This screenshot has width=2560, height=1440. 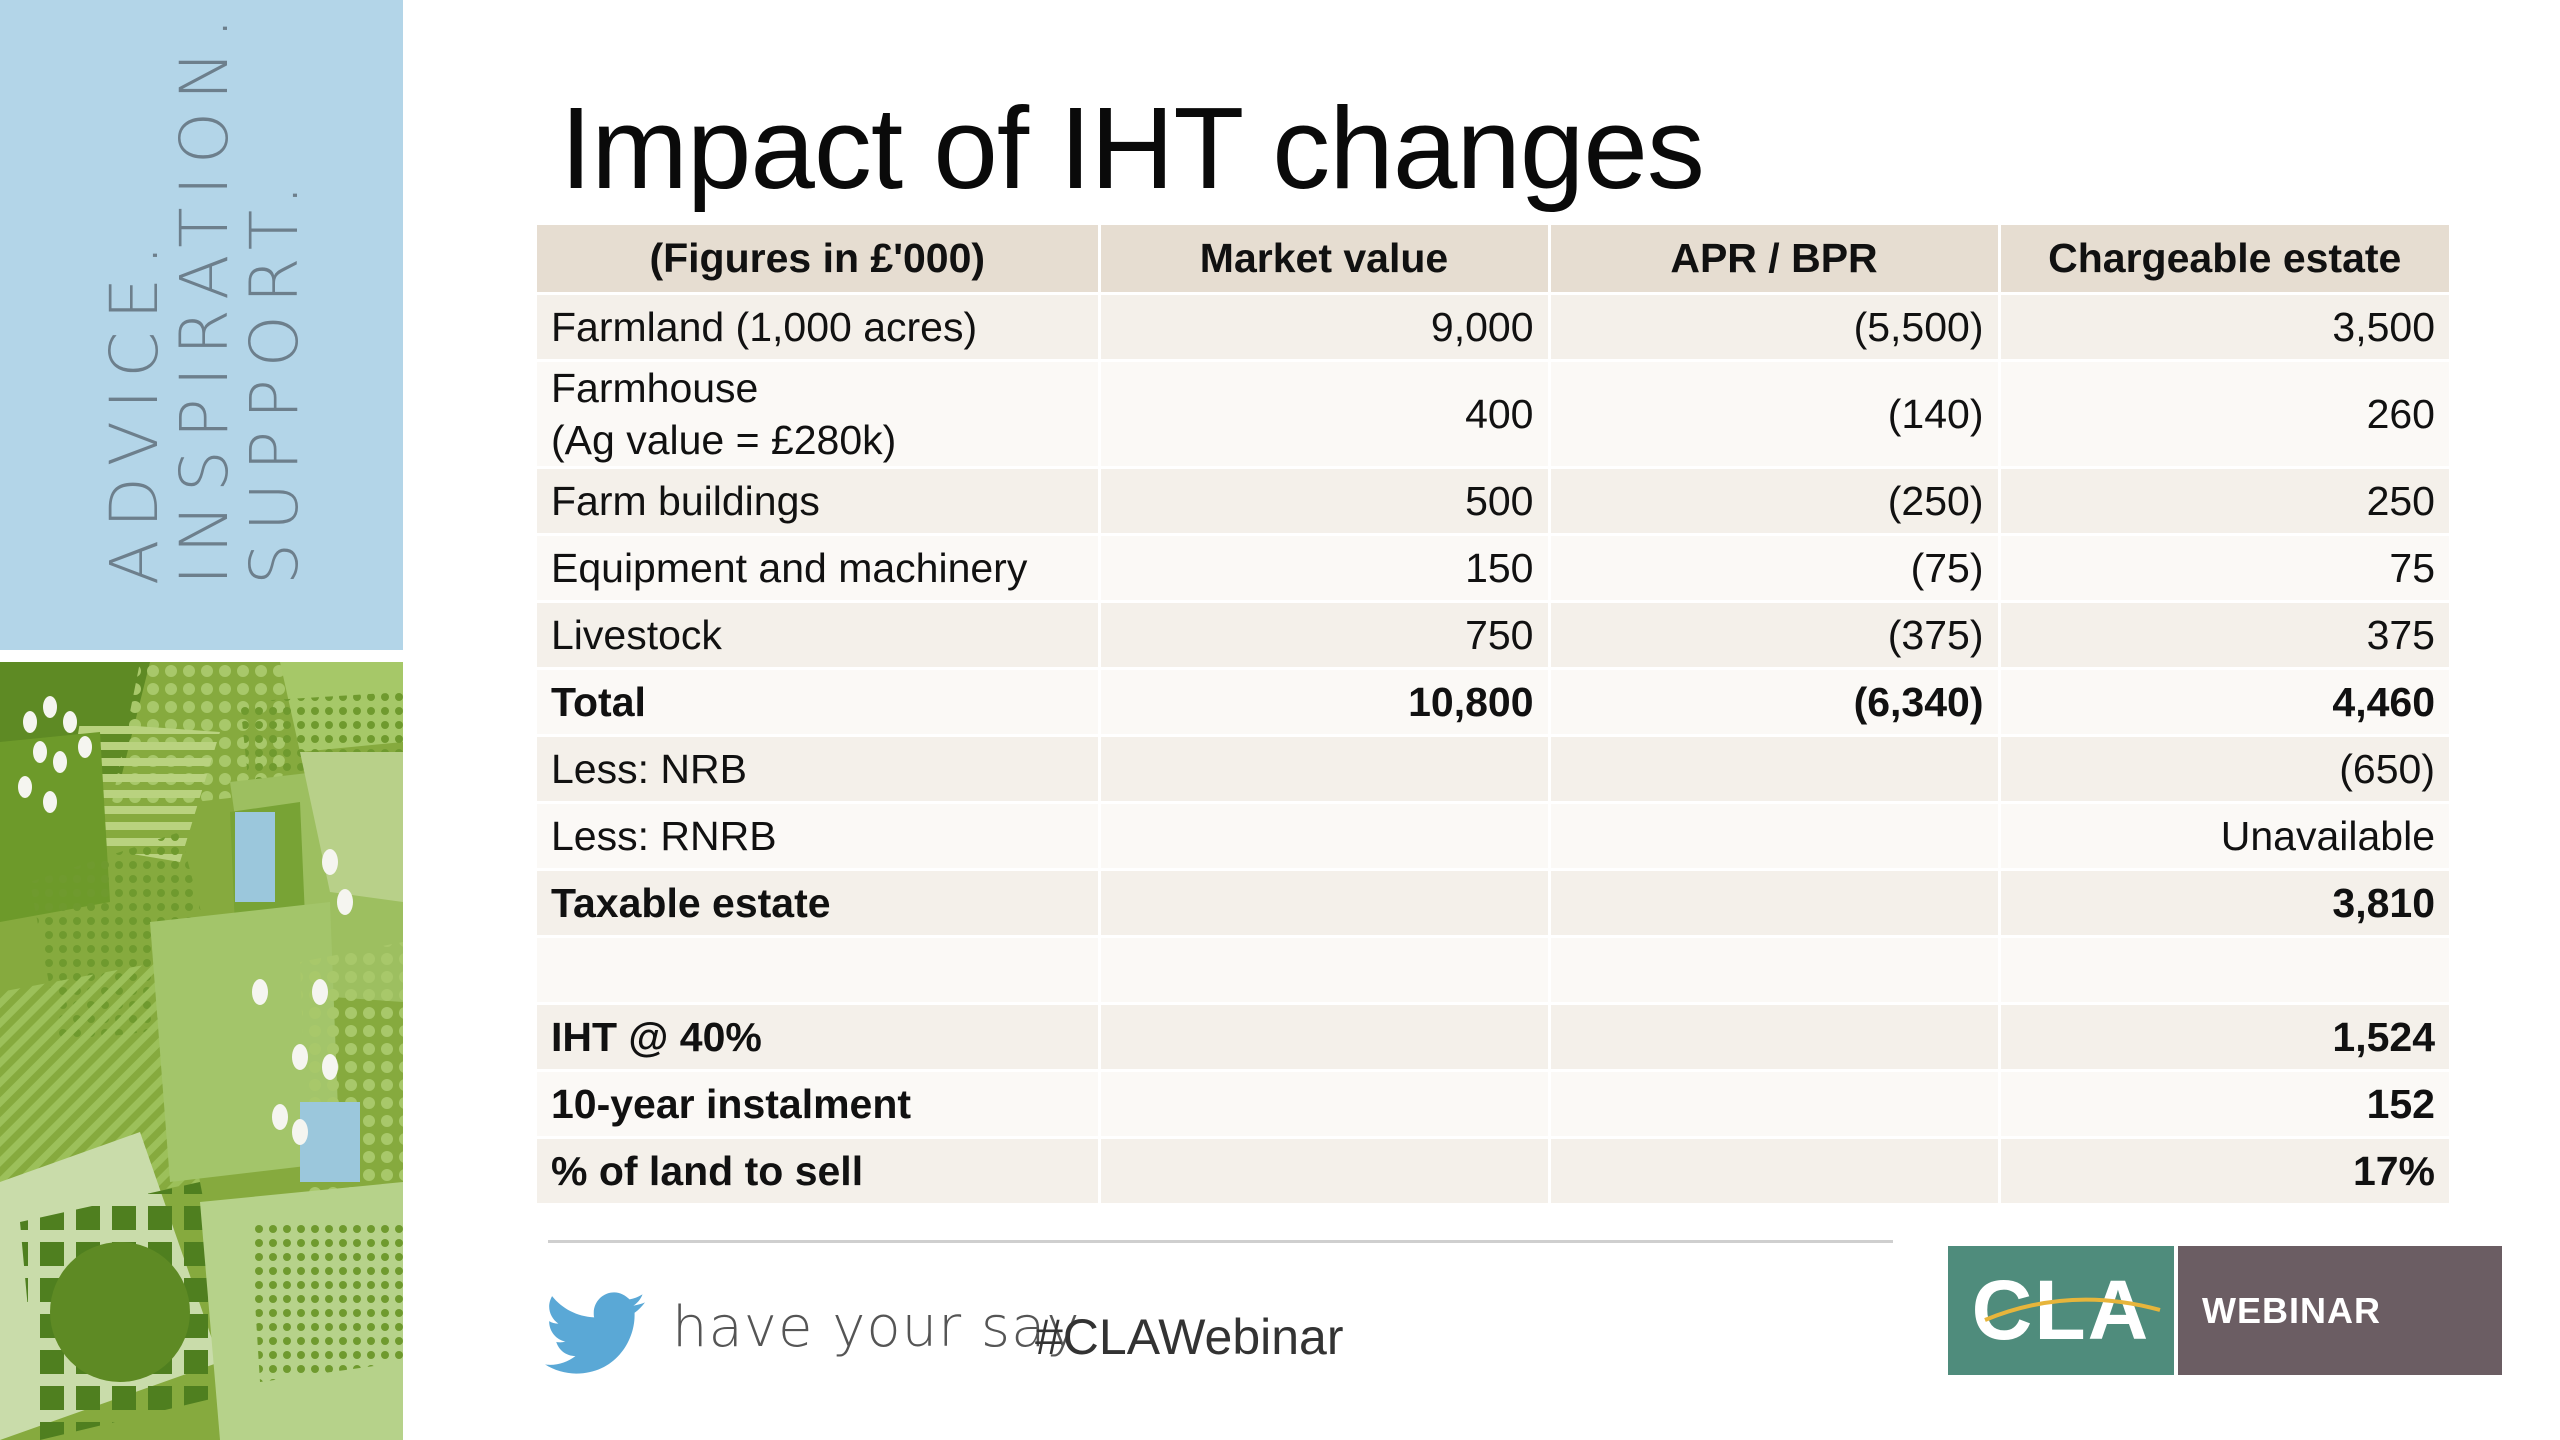 What do you see at coordinates (2223, 768) in the screenshot?
I see `chargeable-cell: (650)` at bounding box center [2223, 768].